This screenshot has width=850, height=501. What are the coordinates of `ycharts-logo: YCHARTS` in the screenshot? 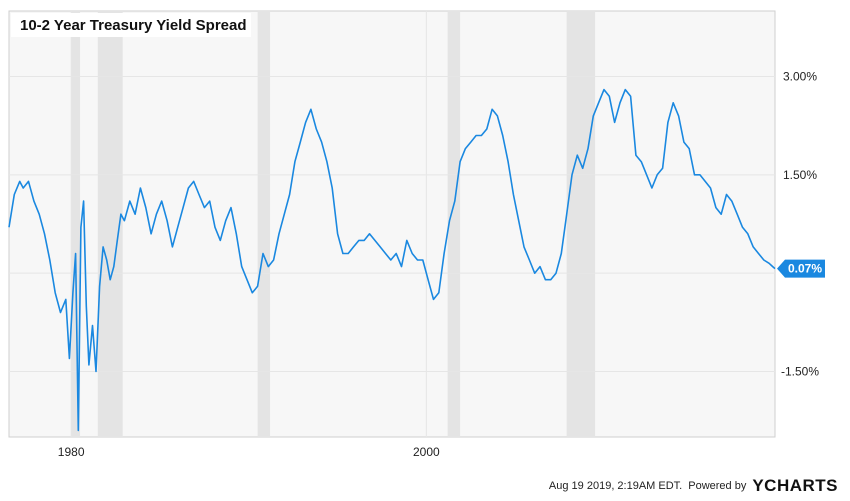 It's located at (795, 486).